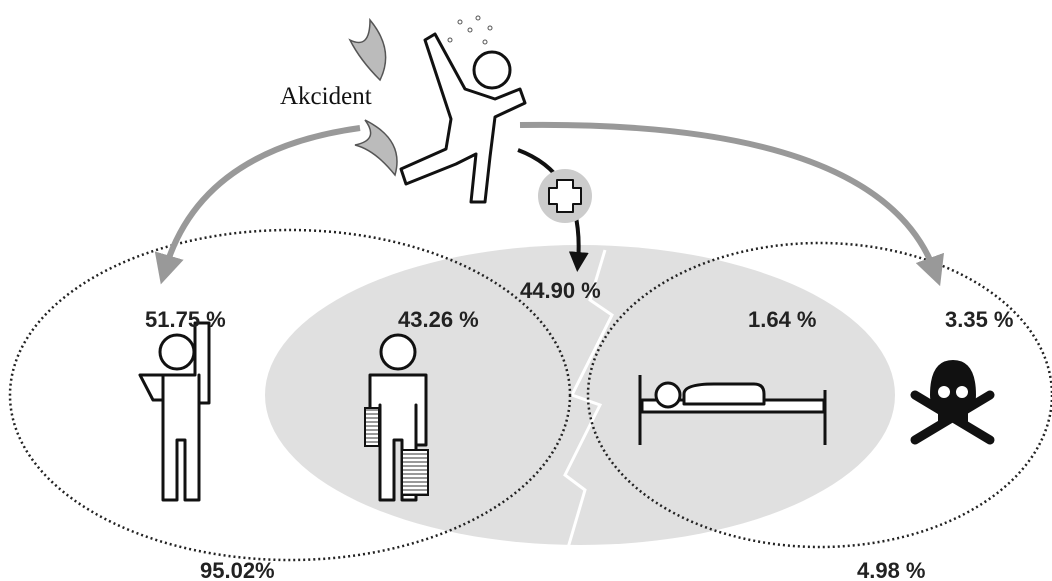  Describe the element at coordinates (979, 319) in the screenshot. I see `outcome-label: 3.35 %` at that location.